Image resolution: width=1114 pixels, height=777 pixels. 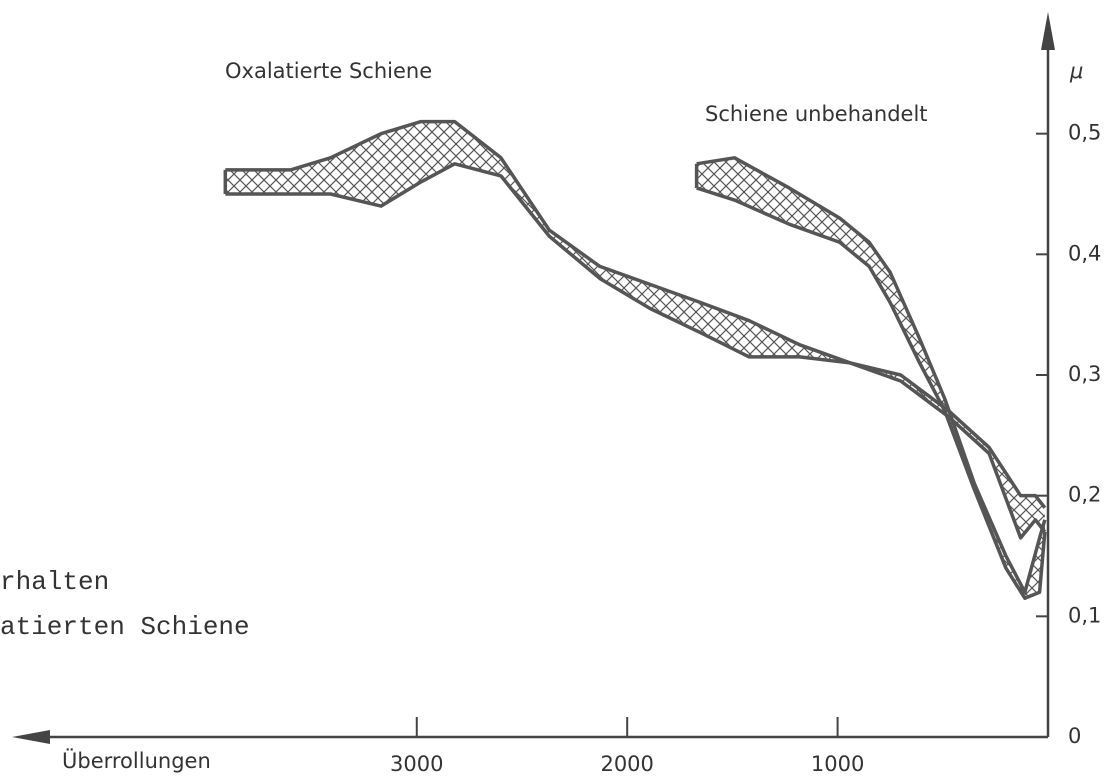 I want to click on series-label: Oxalatierte Schiene, so click(x=328, y=71).